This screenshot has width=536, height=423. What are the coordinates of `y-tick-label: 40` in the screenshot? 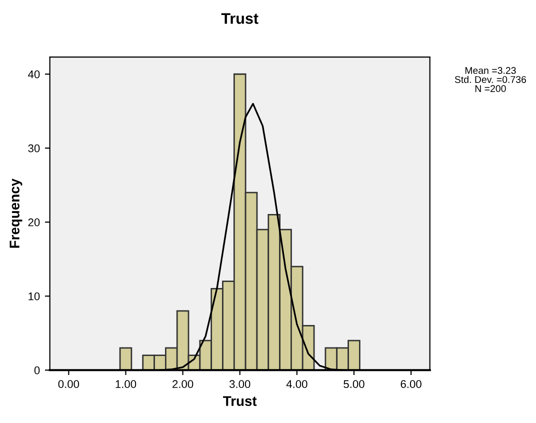 It's located at (34, 74).